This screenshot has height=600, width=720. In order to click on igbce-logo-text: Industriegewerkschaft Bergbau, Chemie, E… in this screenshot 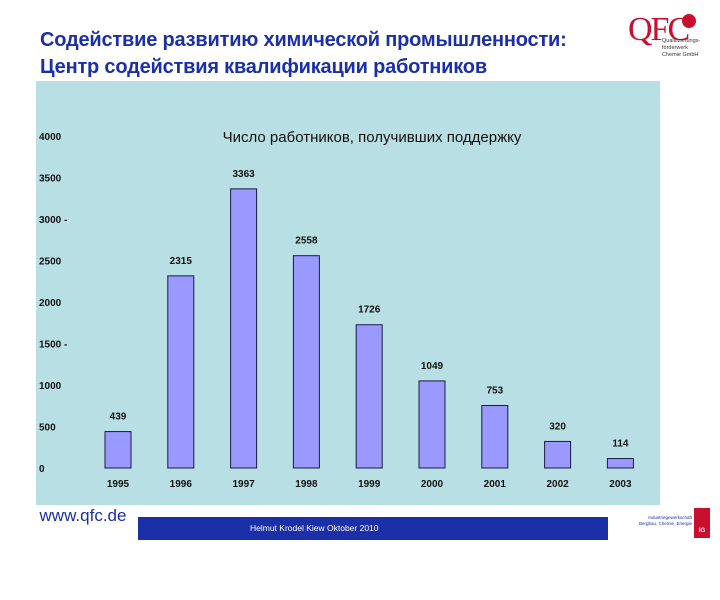, I will do `click(656, 521)`.